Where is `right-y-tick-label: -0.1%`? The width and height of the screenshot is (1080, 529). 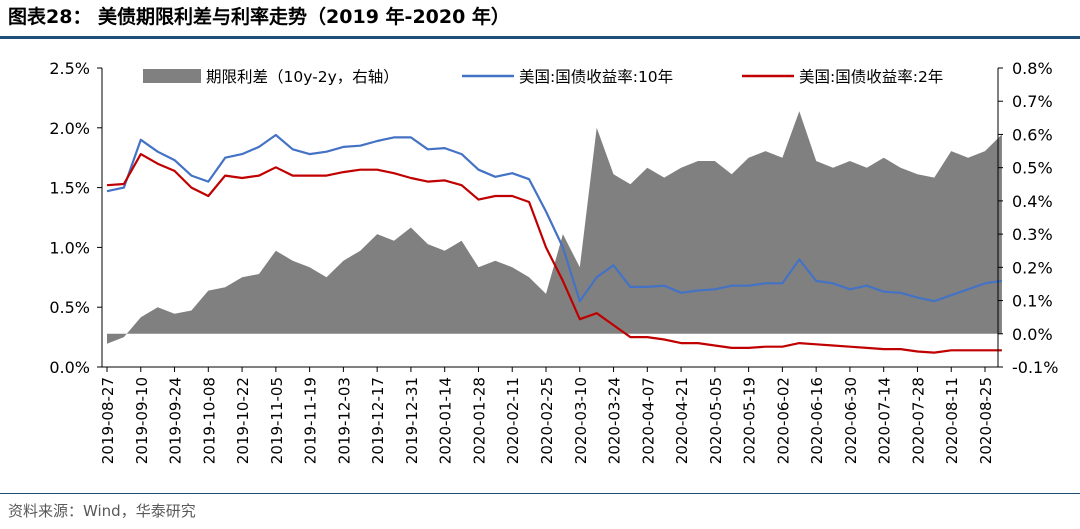 right-y-tick-label: -0.1% is located at coordinates (1035, 367).